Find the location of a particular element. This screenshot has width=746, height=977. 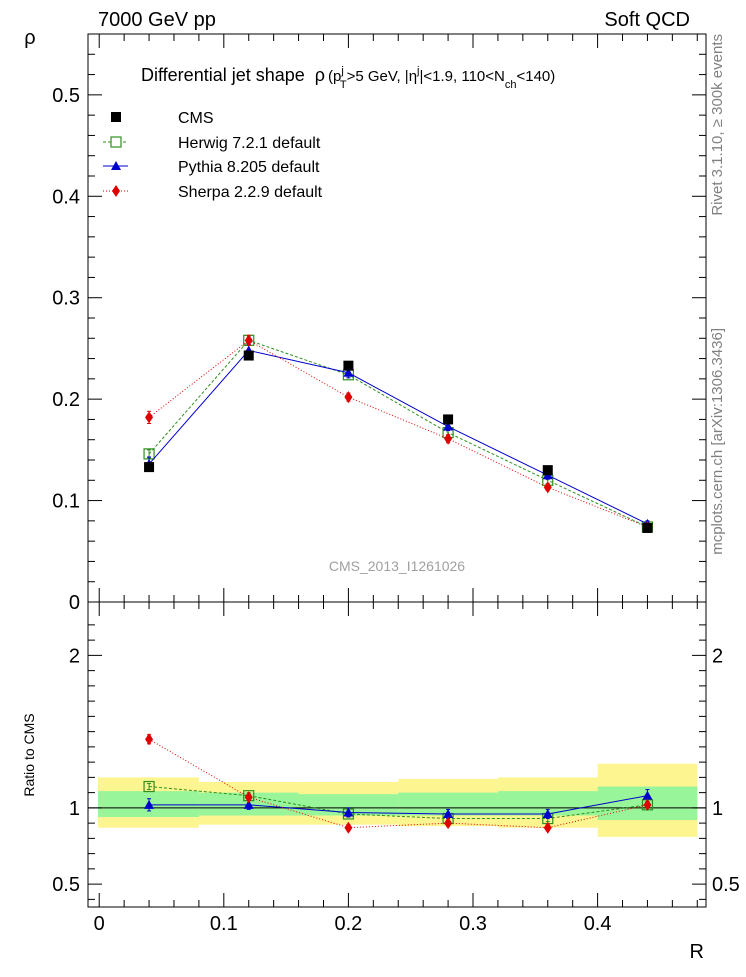

main-line-sherpa is located at coordinates (398, 433).